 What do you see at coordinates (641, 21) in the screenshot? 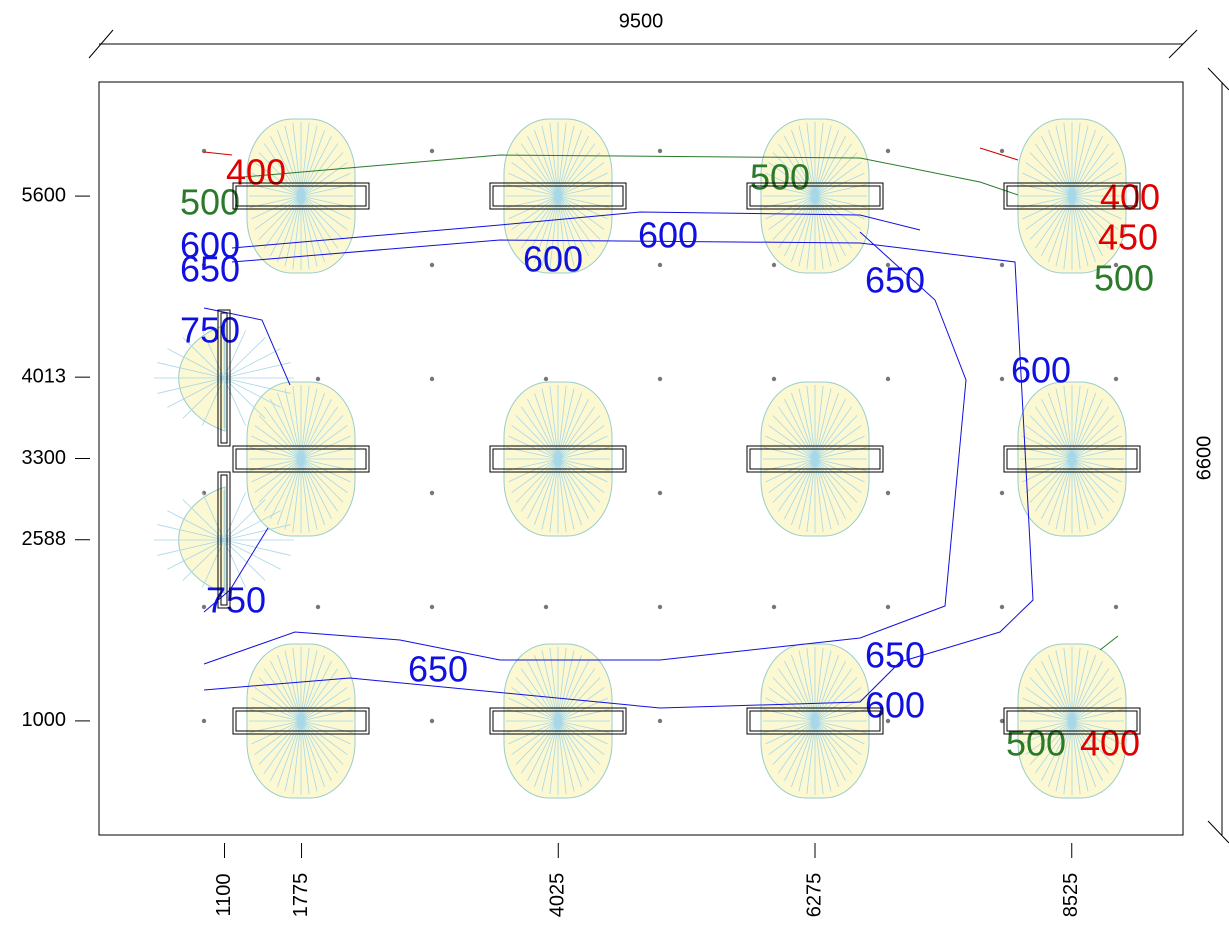
I see `width-dimension: 9500` at bounding box center [641, 21].